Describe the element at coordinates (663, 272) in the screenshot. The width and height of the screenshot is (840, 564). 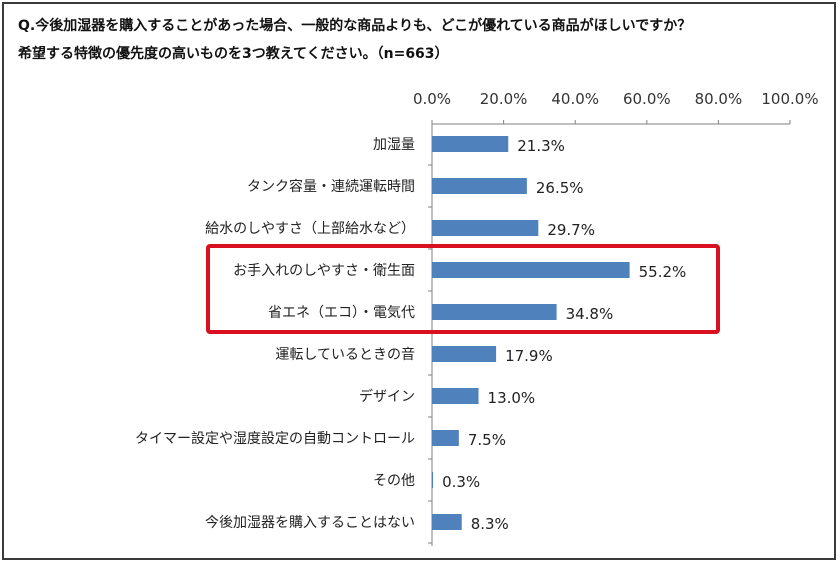
I see `value-label: 55.2%` at that location.